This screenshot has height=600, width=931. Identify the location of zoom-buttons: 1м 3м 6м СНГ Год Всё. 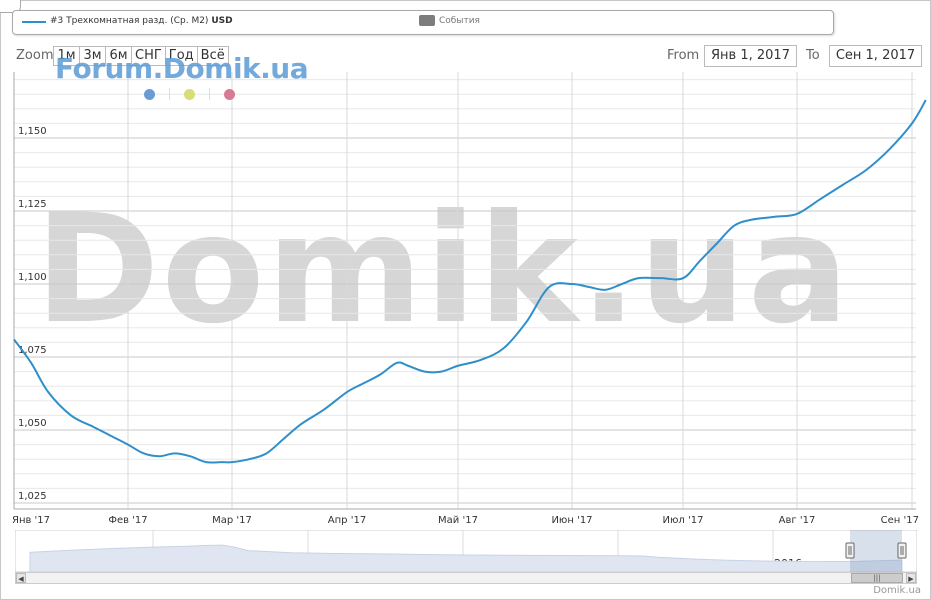
(141, 56).